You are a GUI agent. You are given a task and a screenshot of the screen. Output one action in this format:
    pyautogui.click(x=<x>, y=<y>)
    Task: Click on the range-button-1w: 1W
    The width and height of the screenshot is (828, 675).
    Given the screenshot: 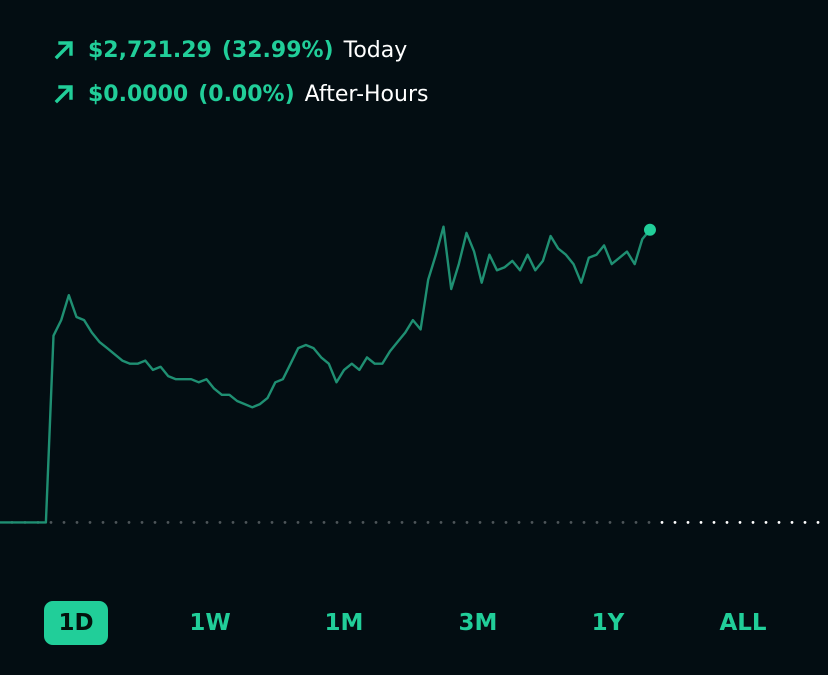 What is the action you would take?
    pyautogui.click(x=210, y=623)
    